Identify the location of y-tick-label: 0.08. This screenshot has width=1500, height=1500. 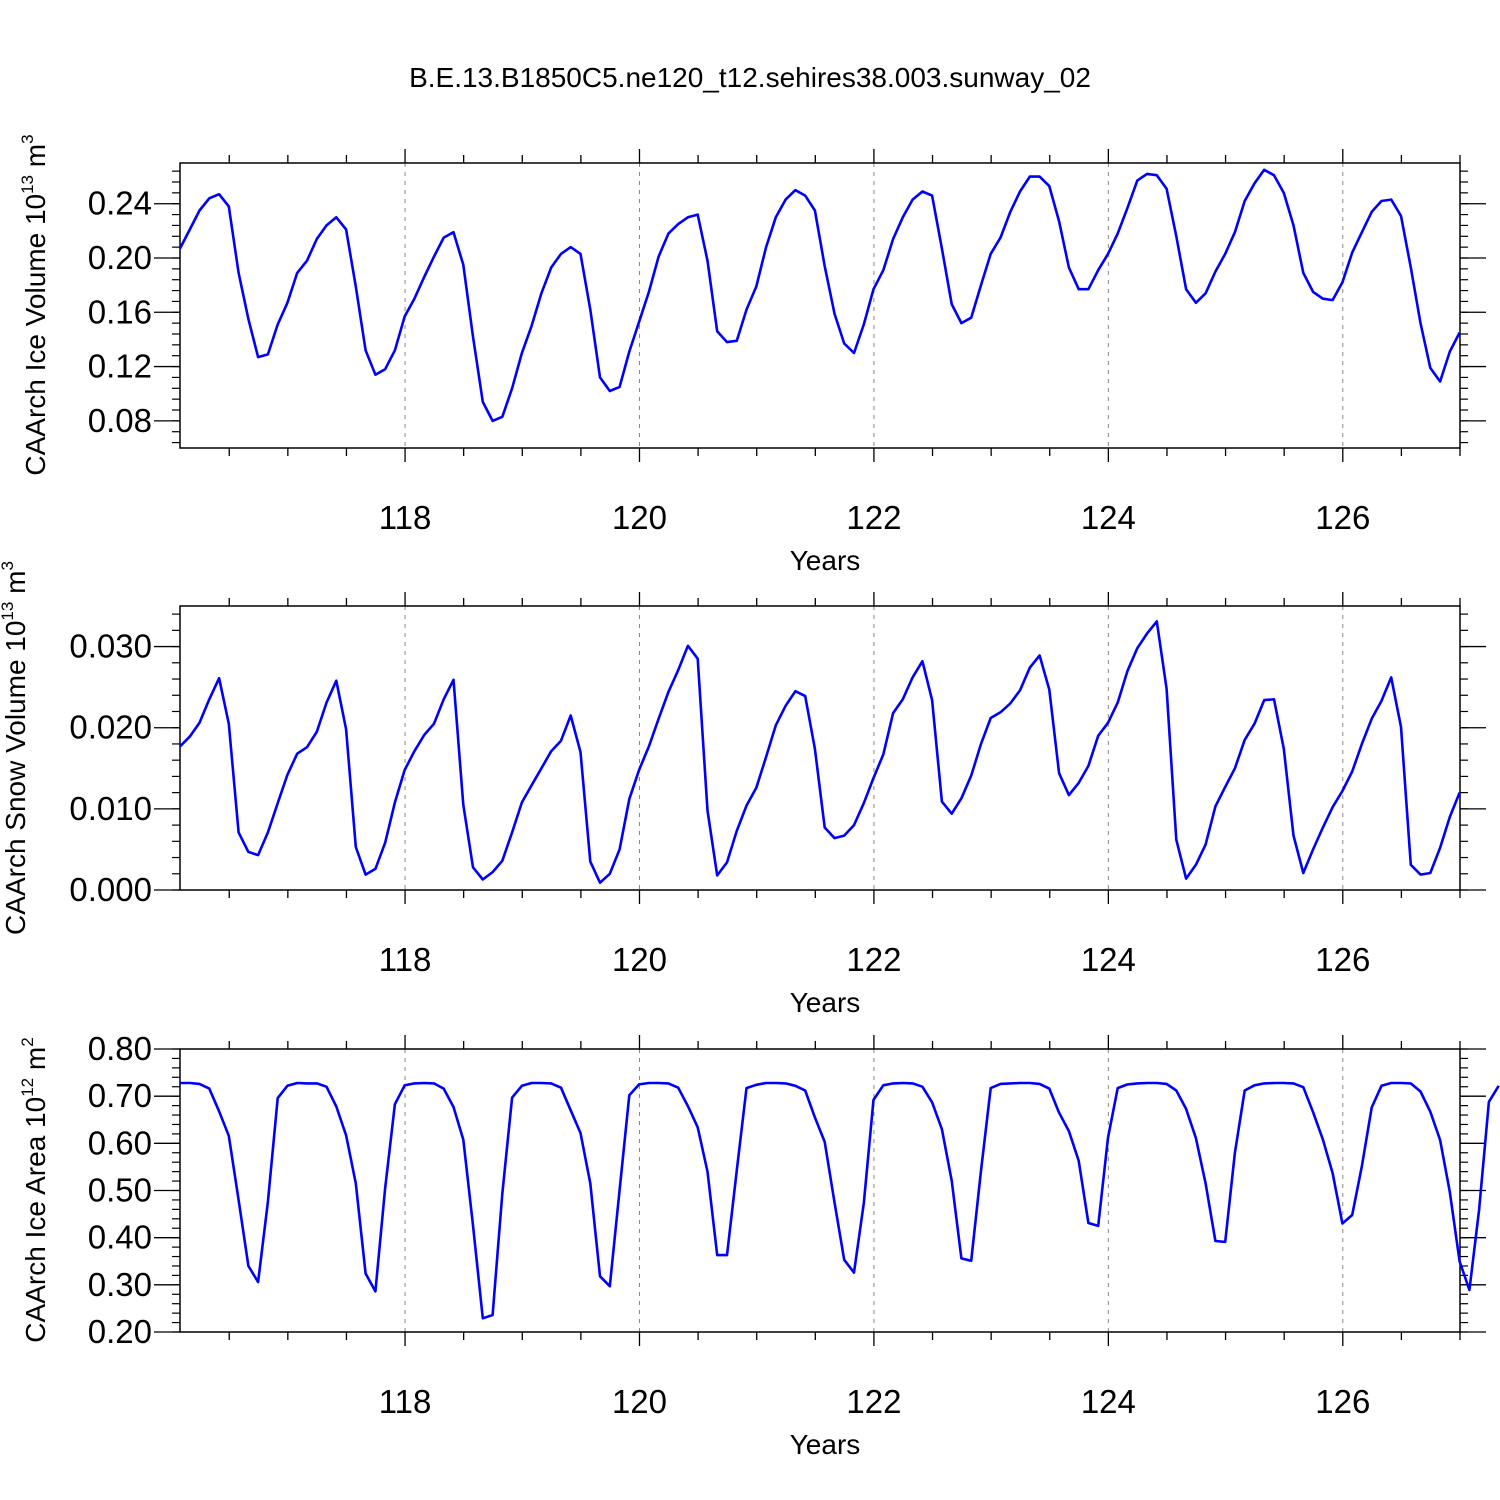
(120, 420).